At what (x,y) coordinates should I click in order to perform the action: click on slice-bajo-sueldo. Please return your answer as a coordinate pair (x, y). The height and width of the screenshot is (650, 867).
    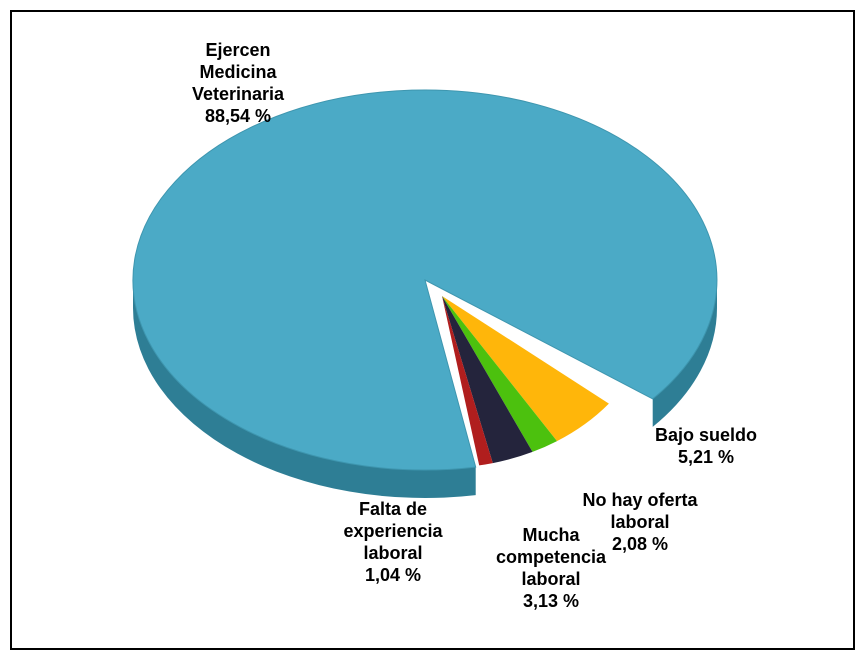
    Looking at the image, I should click on (525, 369).